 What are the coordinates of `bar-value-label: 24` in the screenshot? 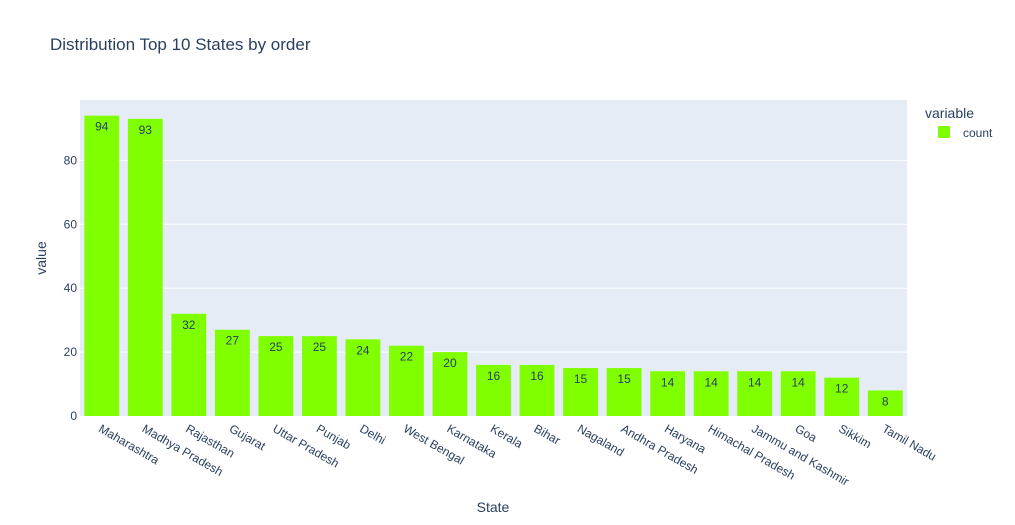 It's located at (363, 350).